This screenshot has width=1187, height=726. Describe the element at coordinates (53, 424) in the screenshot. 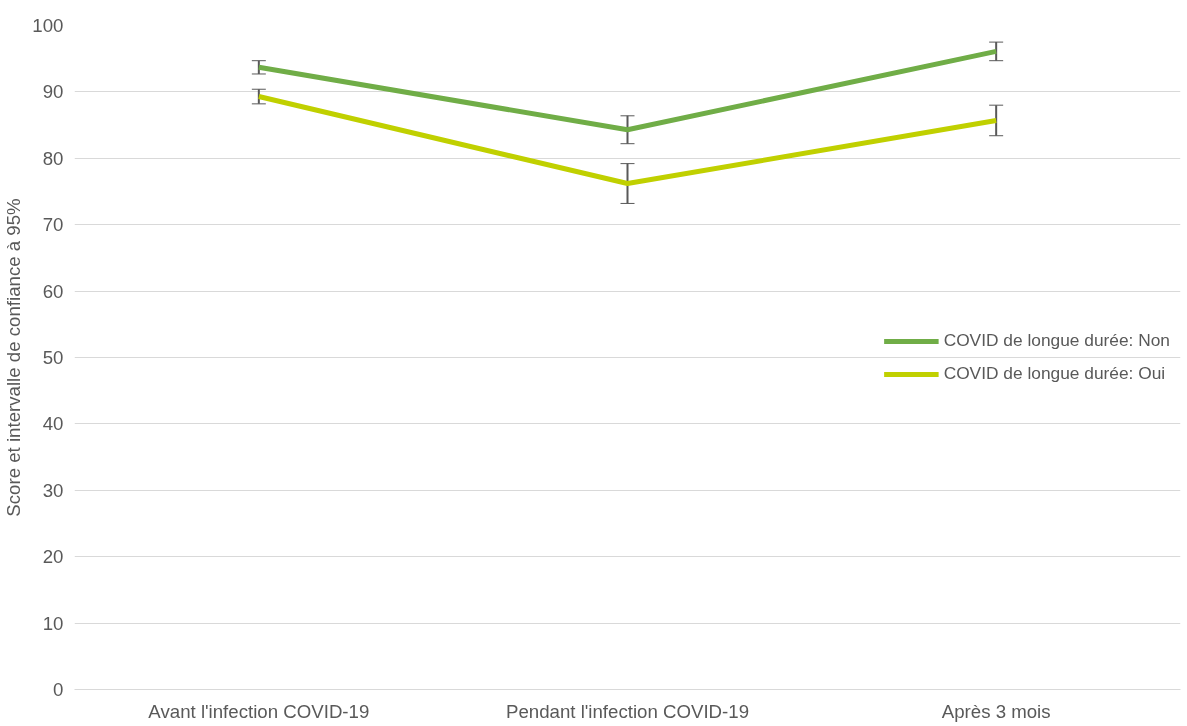

I see `y-tick-label: 40` at that location.